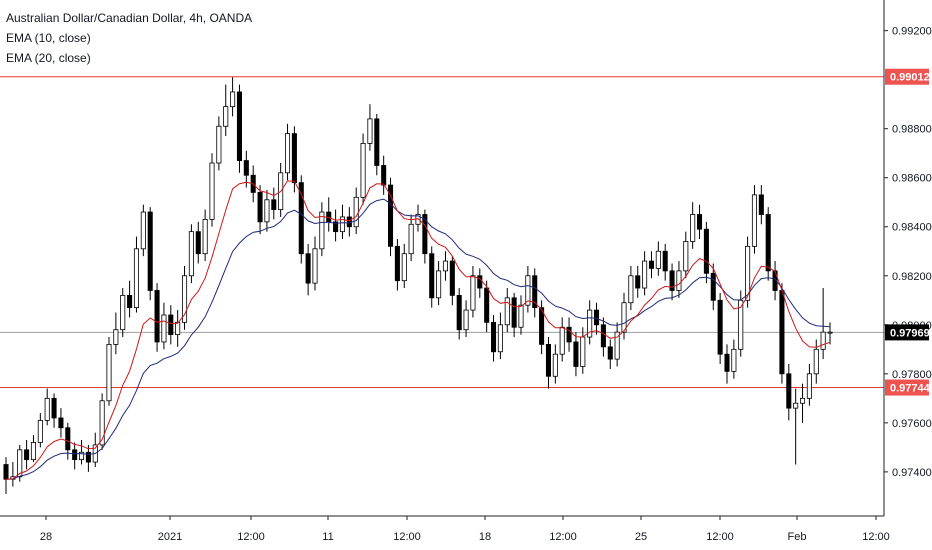 This screenshot has width=932, height=550. What do you see at coordinates (912, 179) in the screenshot?
I see `price-tick-label: 0.98600` at bounding box center [912, 179].